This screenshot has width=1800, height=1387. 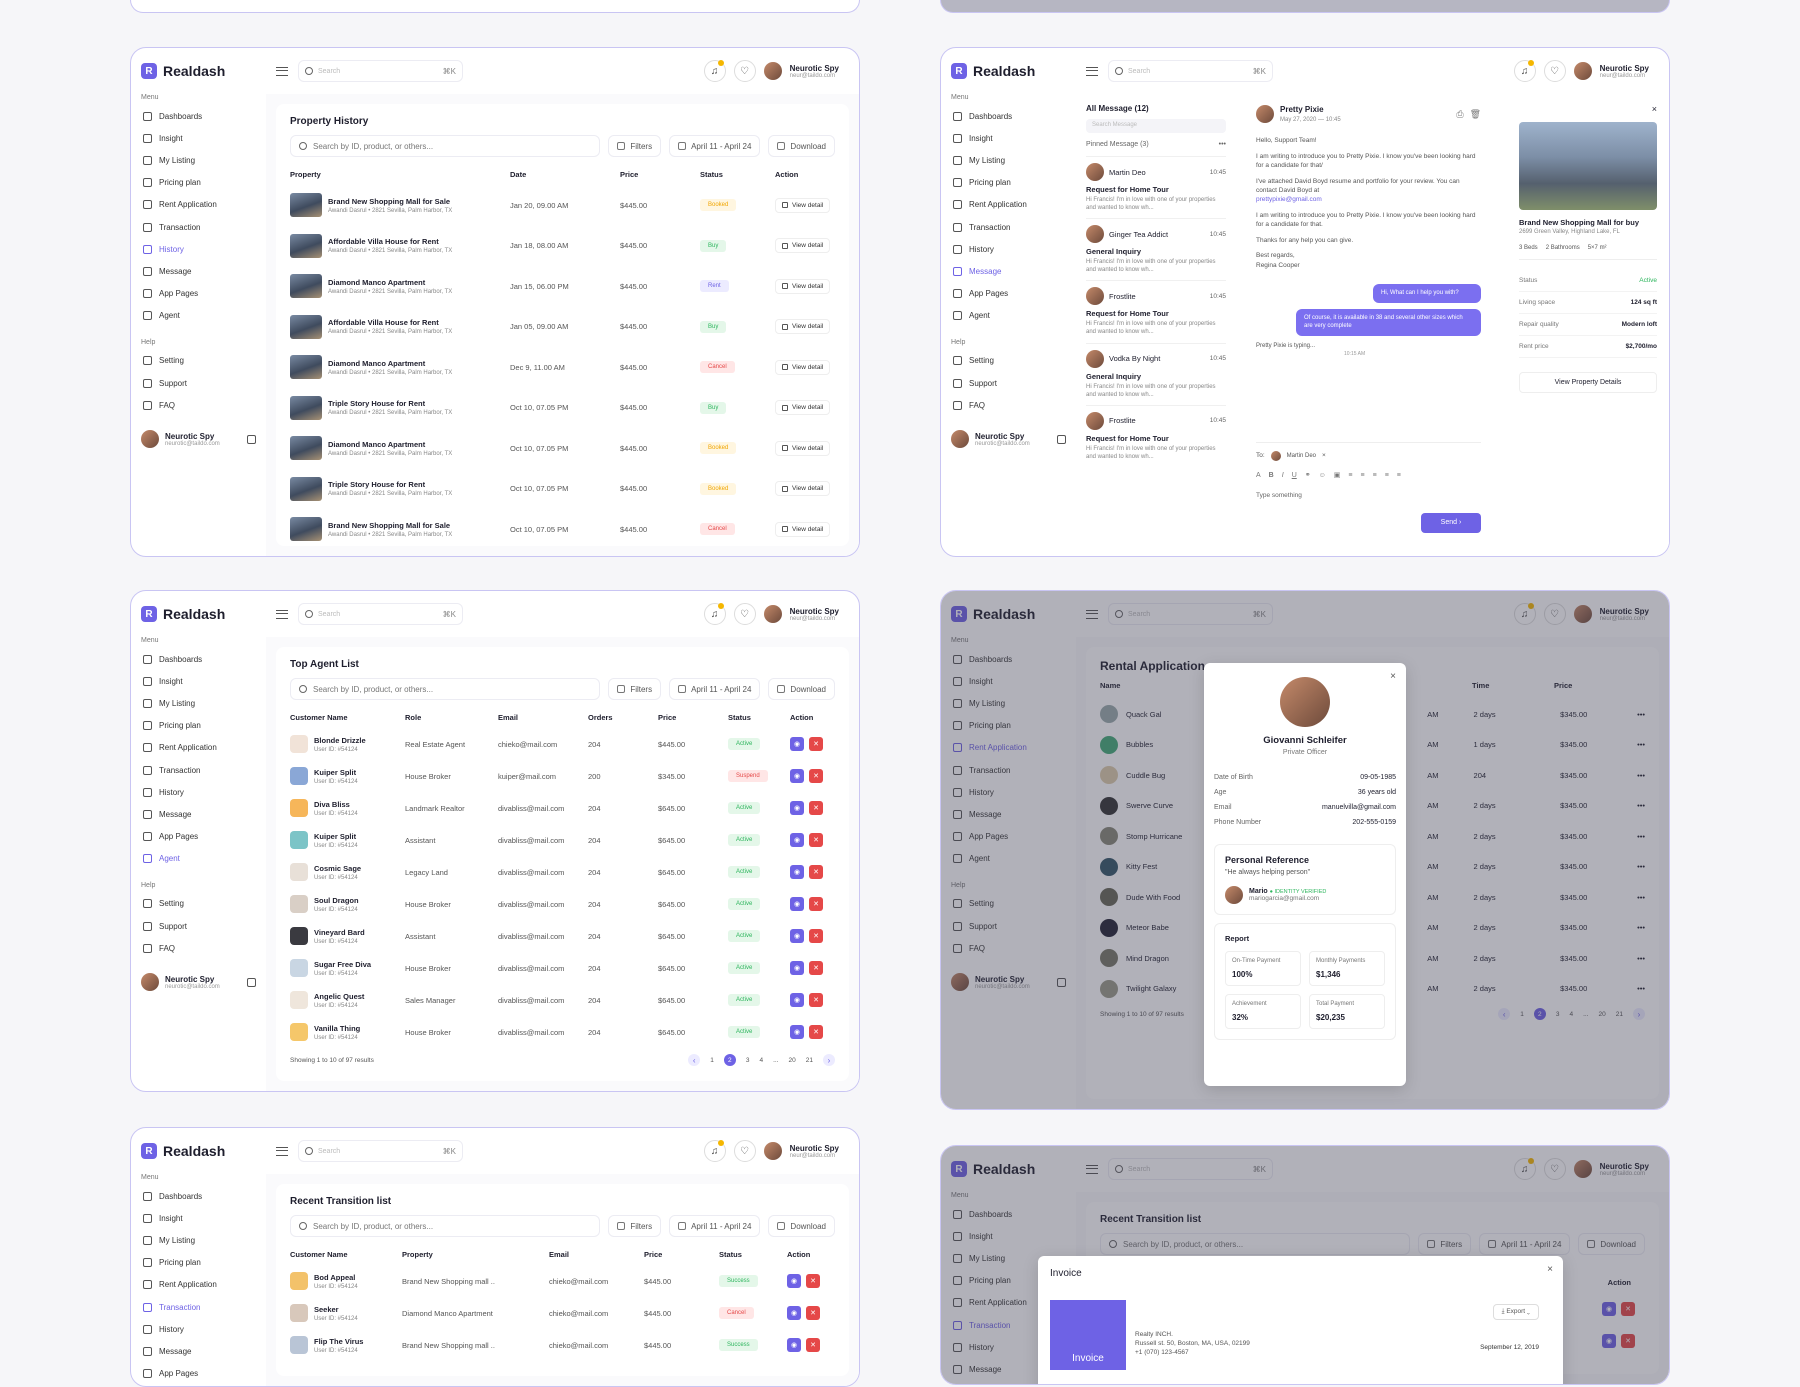 What do you see at coordinates (801, 689) in the screenshot?
I see `download-button: Download` at bounding box center [801, 689].